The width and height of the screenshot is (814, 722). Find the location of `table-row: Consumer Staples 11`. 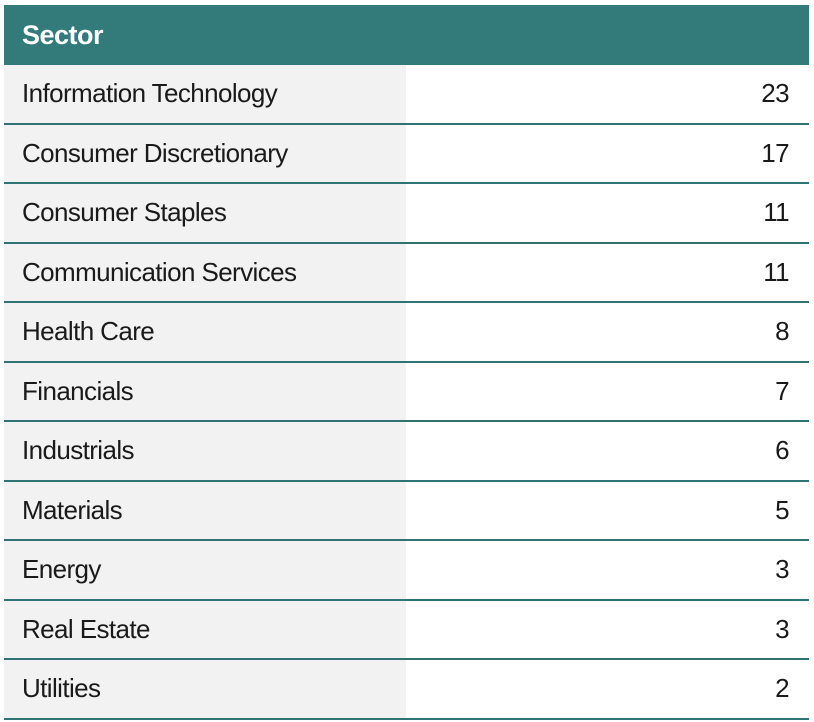

table-row: Consumer Staples 11 is located at coordinates (406, 214).